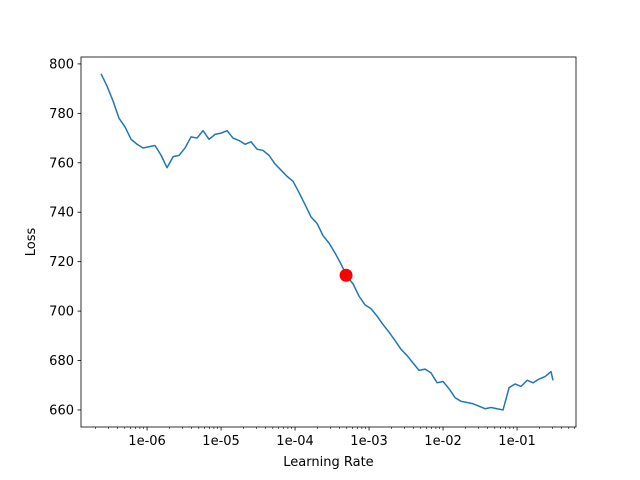  I want to click on y-tick-label: 740, so click(61, 213).